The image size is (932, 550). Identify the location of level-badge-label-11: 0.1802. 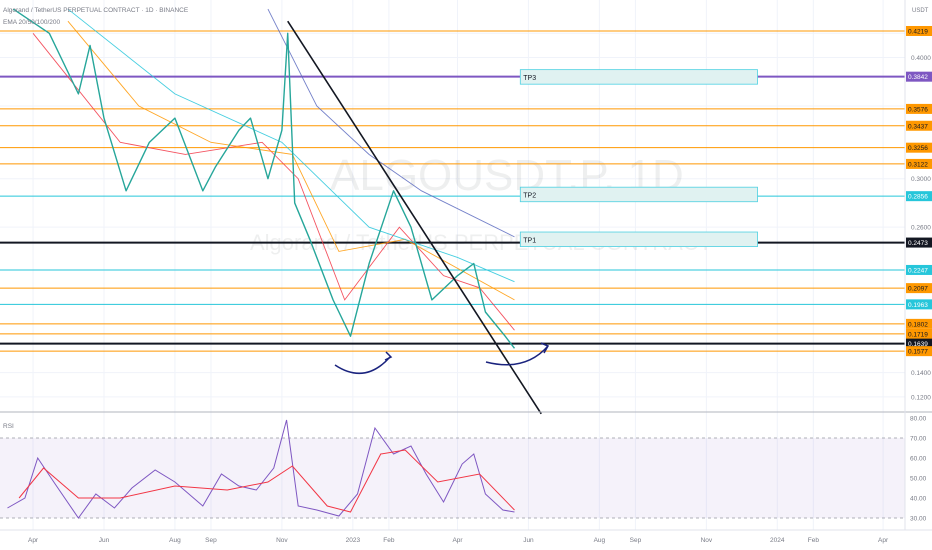
(918, 324).